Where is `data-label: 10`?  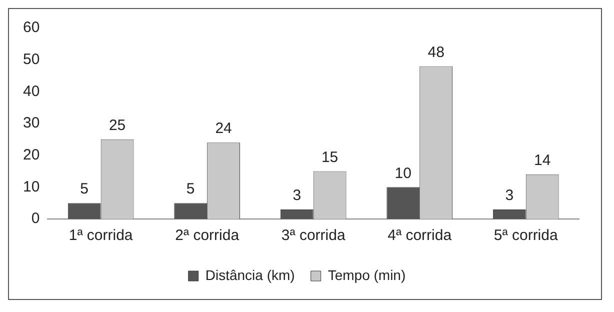 data-label: 10 is located at coordinates (403, 173).